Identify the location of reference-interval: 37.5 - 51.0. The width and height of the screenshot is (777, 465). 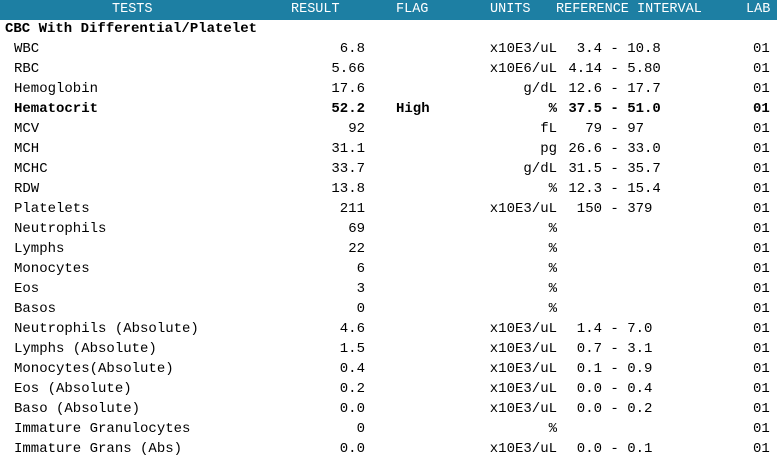
(610, 109).